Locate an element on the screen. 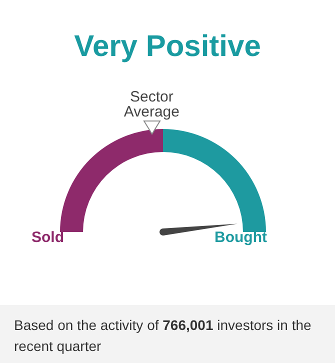  chart-title: Very Positive is located at coordinates (167, 47).